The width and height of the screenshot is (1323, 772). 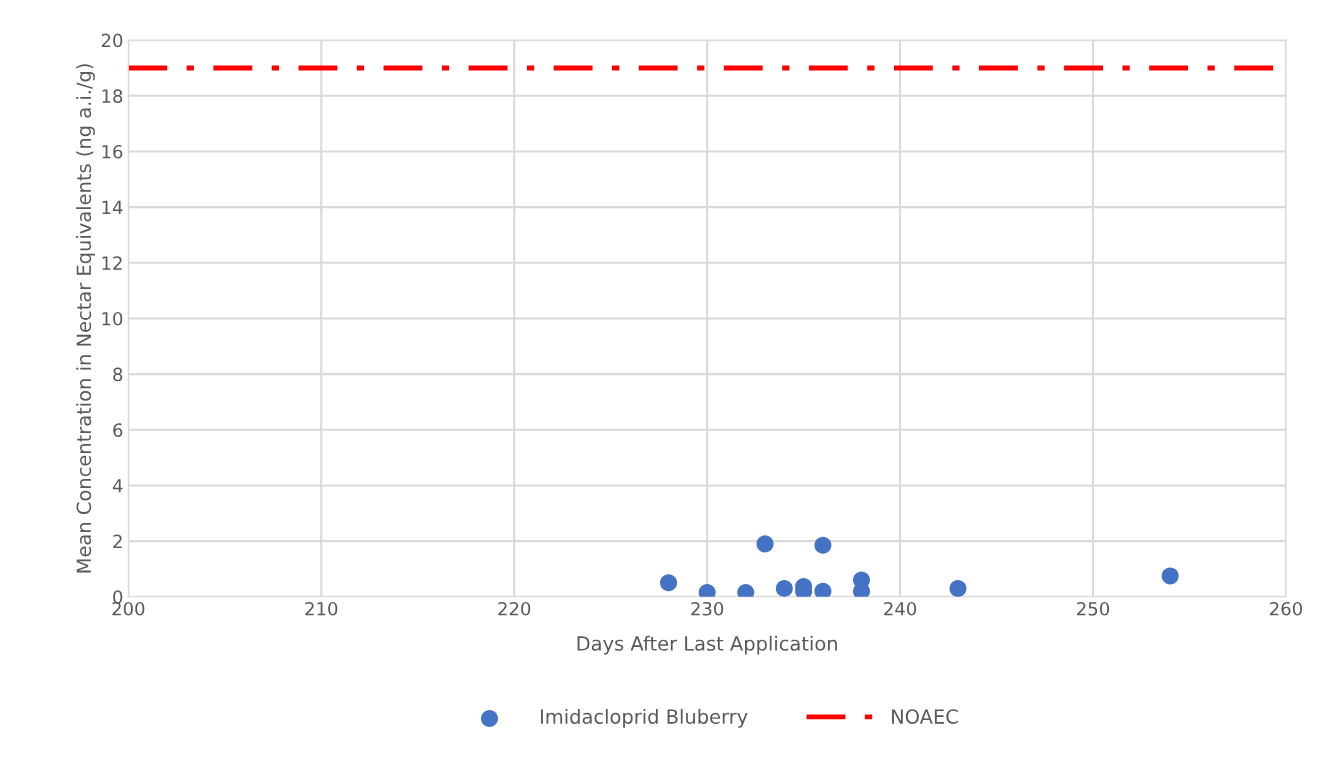 What do you see at coordinates (85, 318) in the screenshot?
I see `y-axis-title: Mean Concentration in Nectar Equivalents (ng a.i./g)` at bounding box center [85, 318].